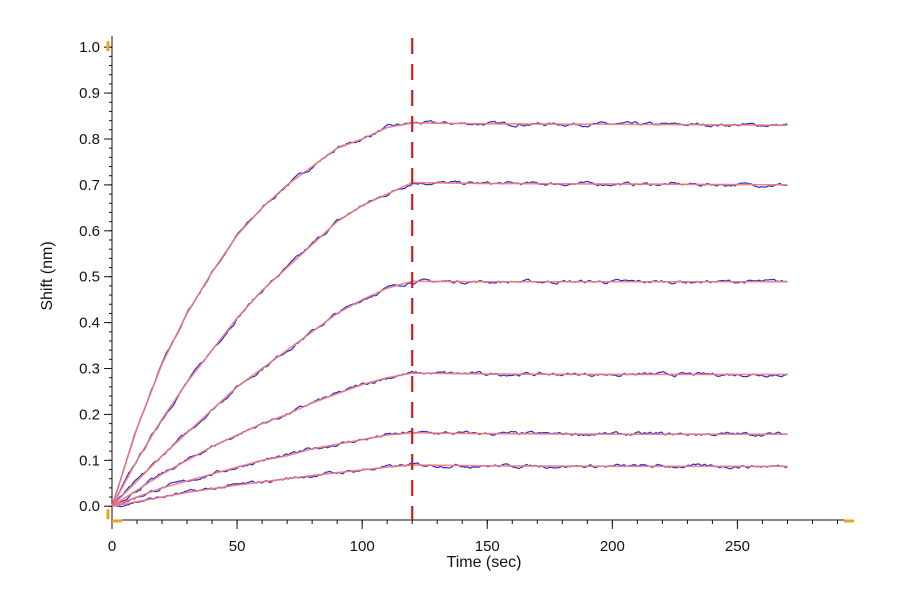 Image resolution: width=900 pixels, height=600 pixels. What do you see at coordinates (612, 546) in the screenshot?
I see `x-tick-label: 200` at bounding box center [612, 546].